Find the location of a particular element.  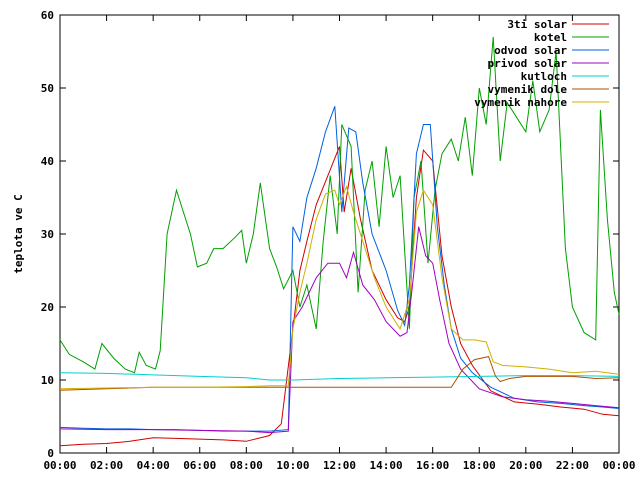

x-tick-label: 12:00 is located at coordinates (339, 465).